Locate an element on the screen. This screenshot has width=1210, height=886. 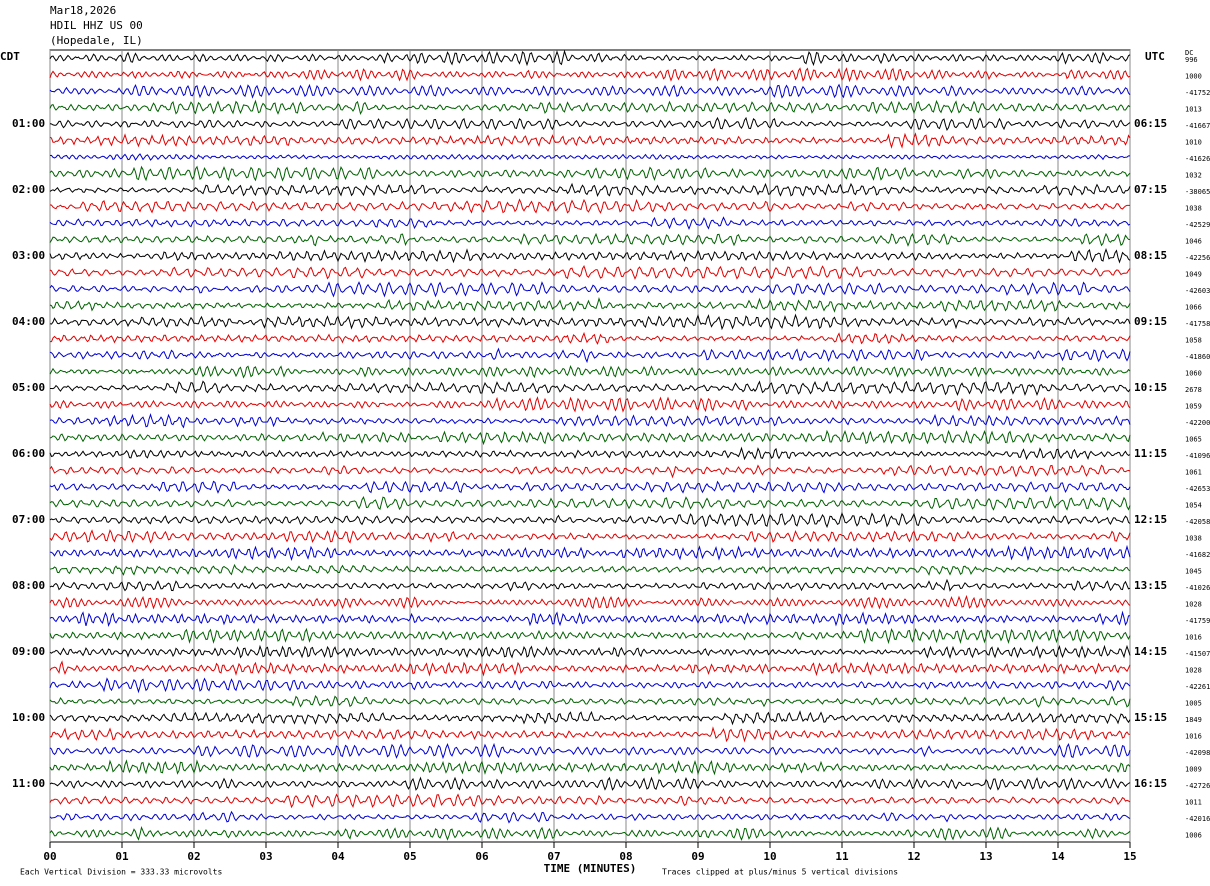
left-hour-label: 11:00 is located at coordinates (28, 783).